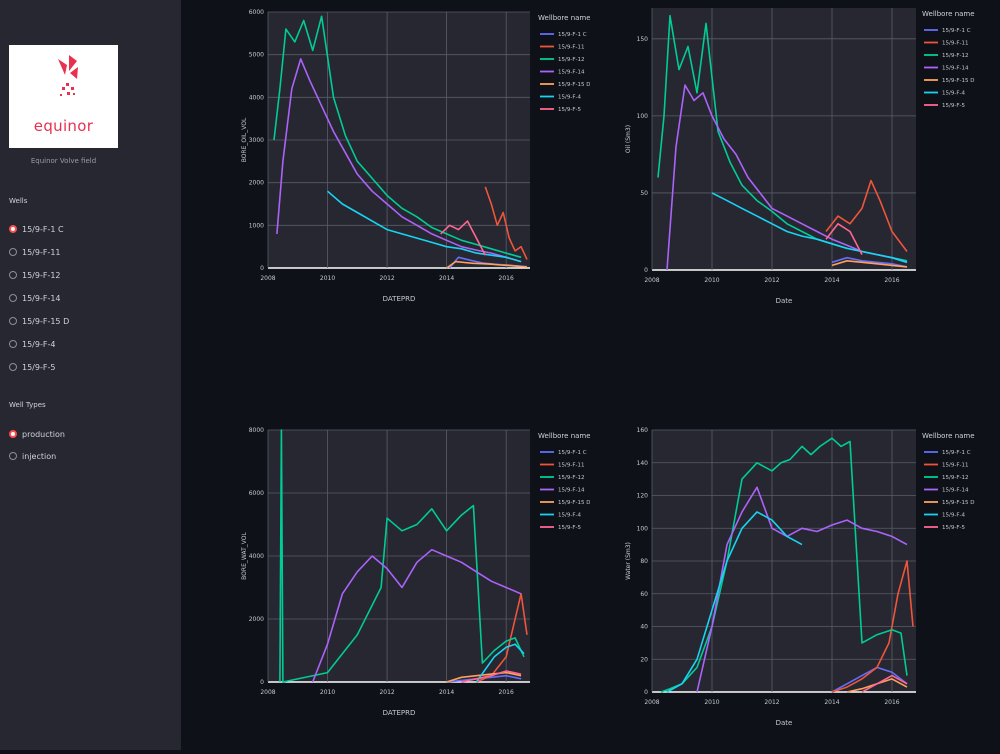 The width and height of the screenshot is (1000, 754). Describe the element at coordinates (644, 193) in the screenshot. I see `y-tick-label: 50` at that location.